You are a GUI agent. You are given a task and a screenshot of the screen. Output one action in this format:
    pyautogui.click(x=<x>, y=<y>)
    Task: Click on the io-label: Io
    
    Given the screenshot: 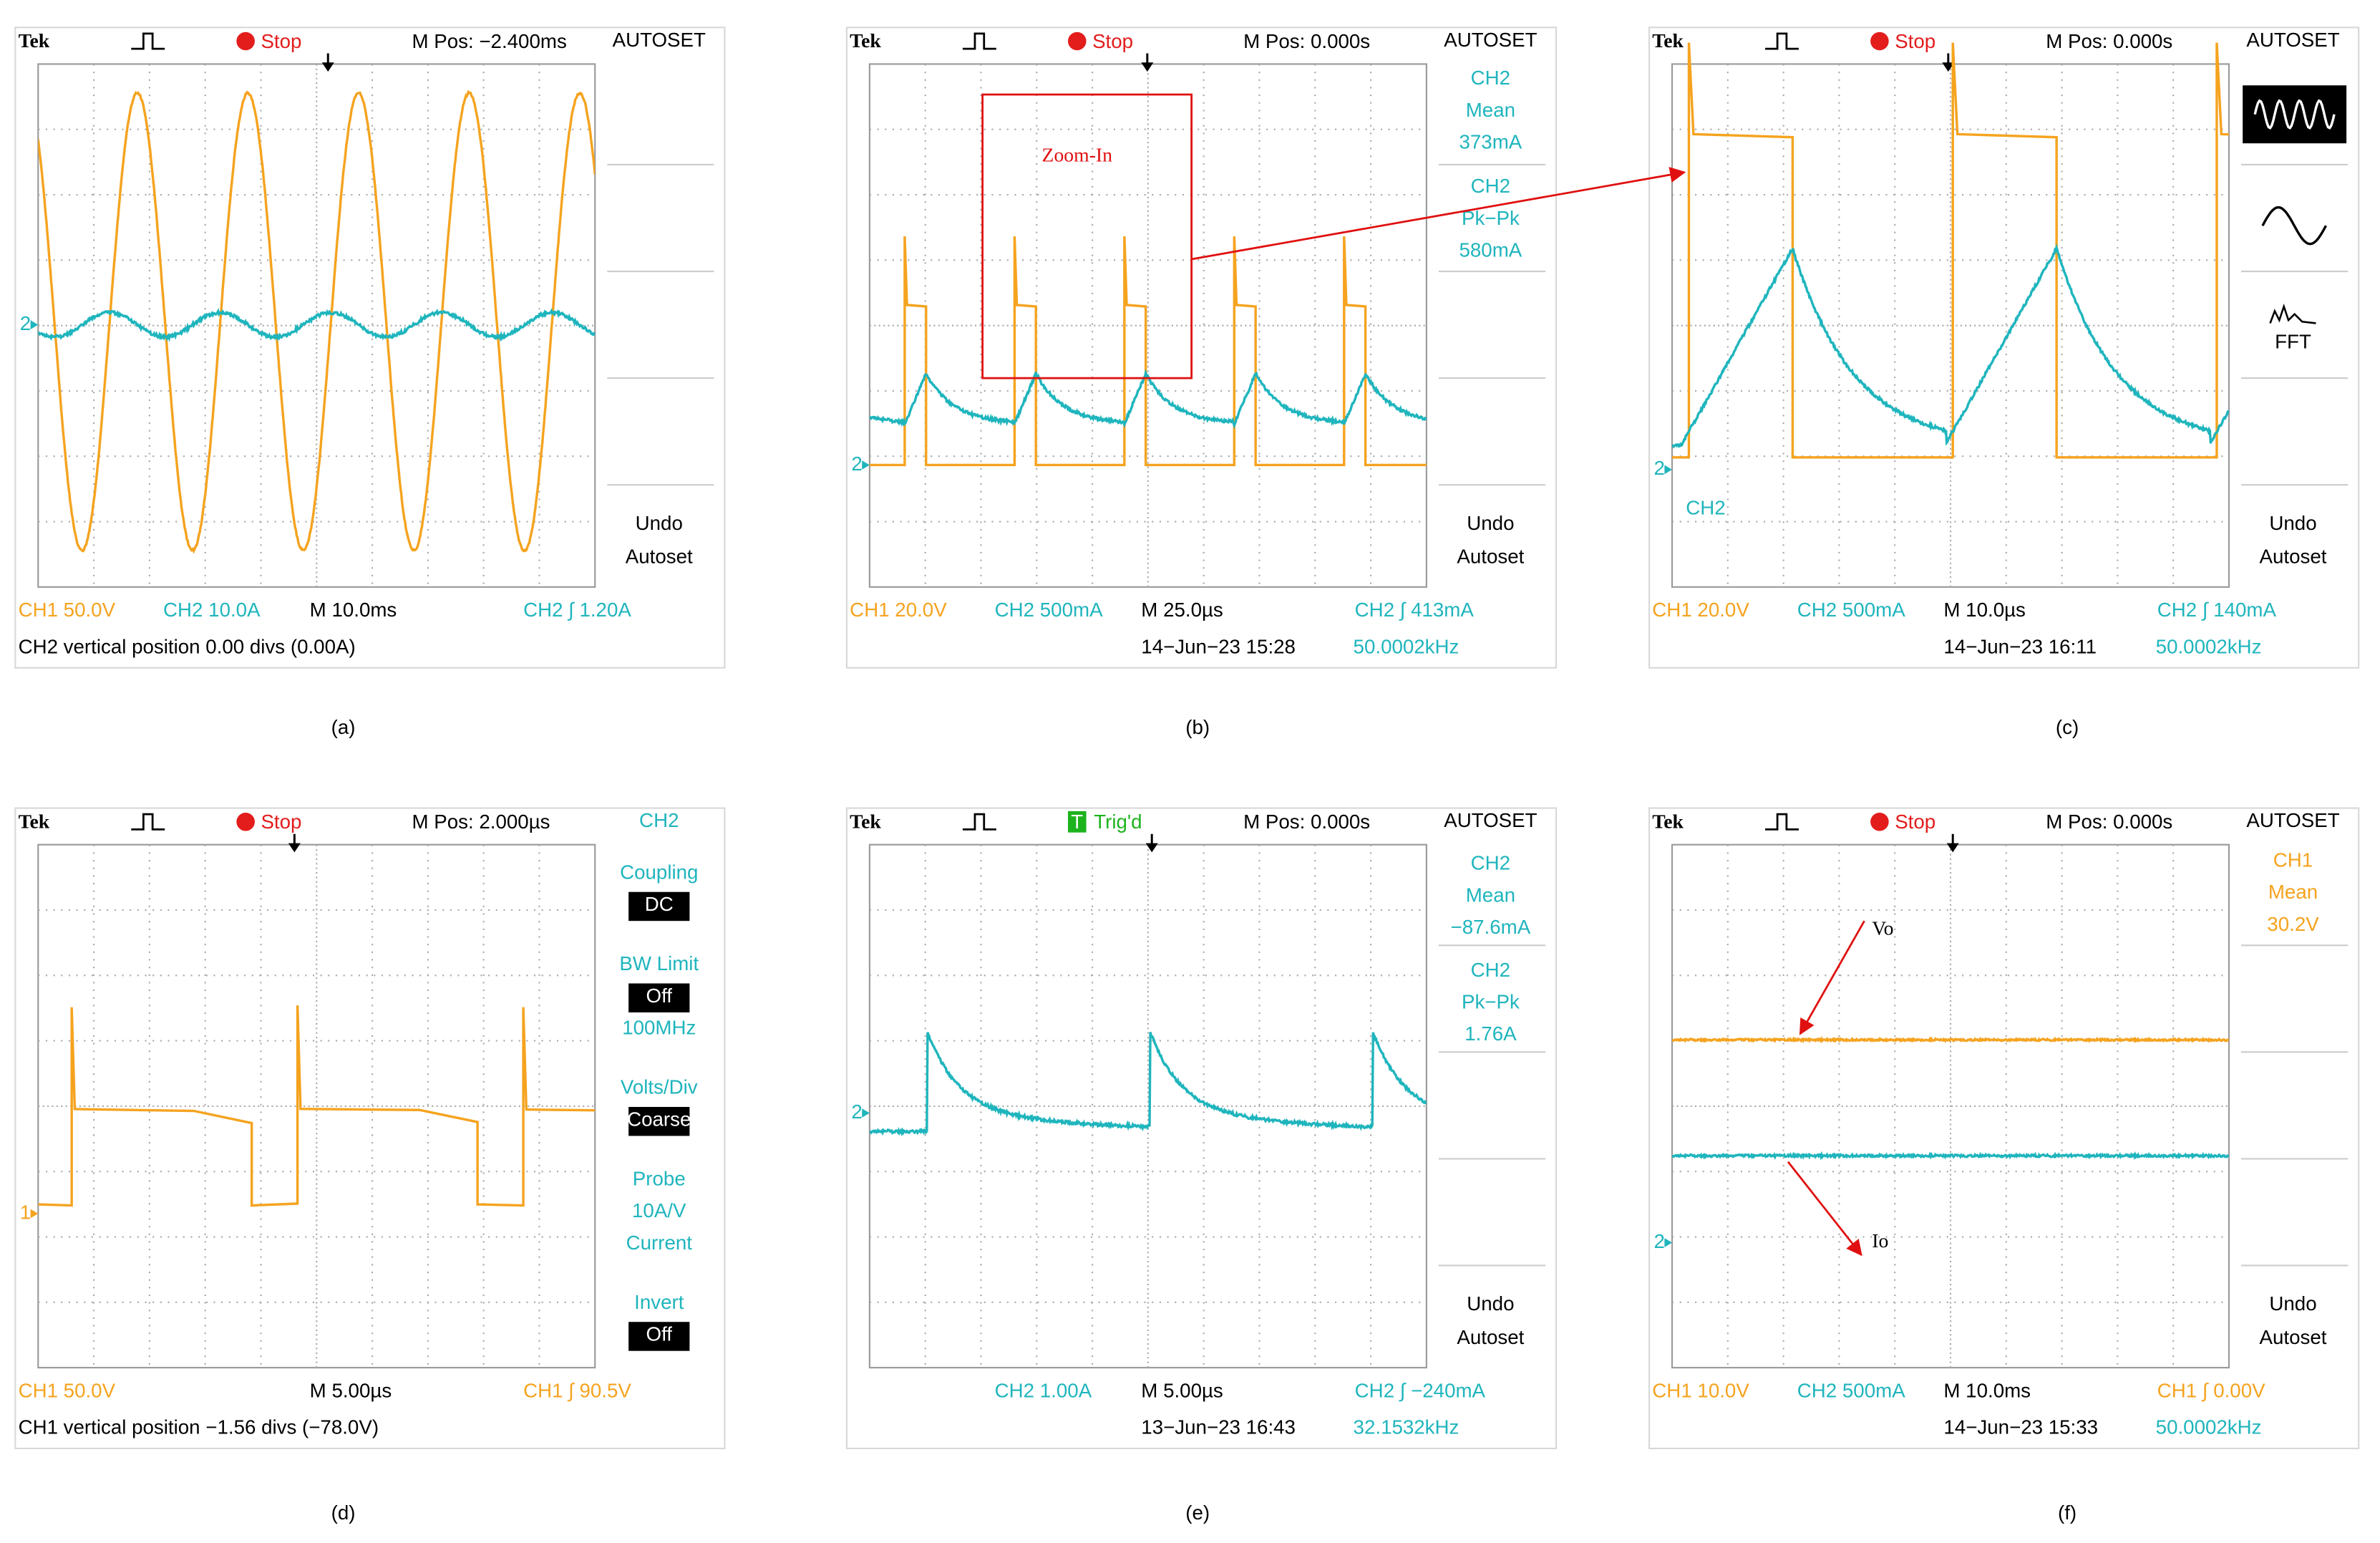 What is the action you would take?
    pyautogui.click(x=1880, y=1240)
    